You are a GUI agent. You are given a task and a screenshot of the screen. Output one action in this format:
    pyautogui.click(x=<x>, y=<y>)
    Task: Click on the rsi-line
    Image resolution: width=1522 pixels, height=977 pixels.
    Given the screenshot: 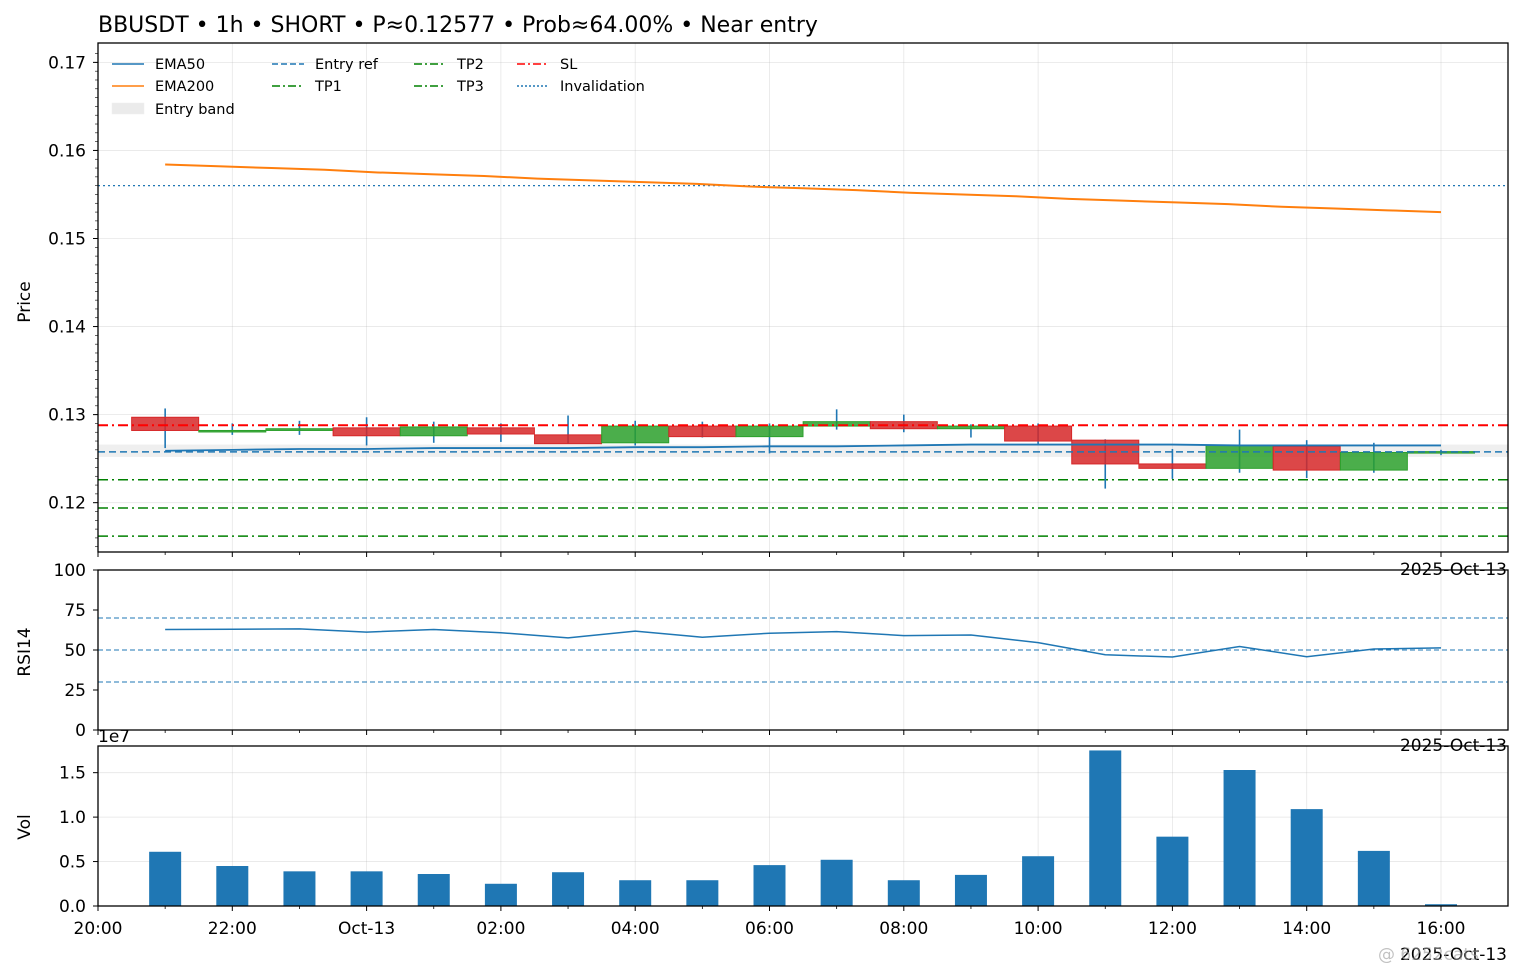 What is the action you would take?
    pyautogui.click(x=803, y=643)
    